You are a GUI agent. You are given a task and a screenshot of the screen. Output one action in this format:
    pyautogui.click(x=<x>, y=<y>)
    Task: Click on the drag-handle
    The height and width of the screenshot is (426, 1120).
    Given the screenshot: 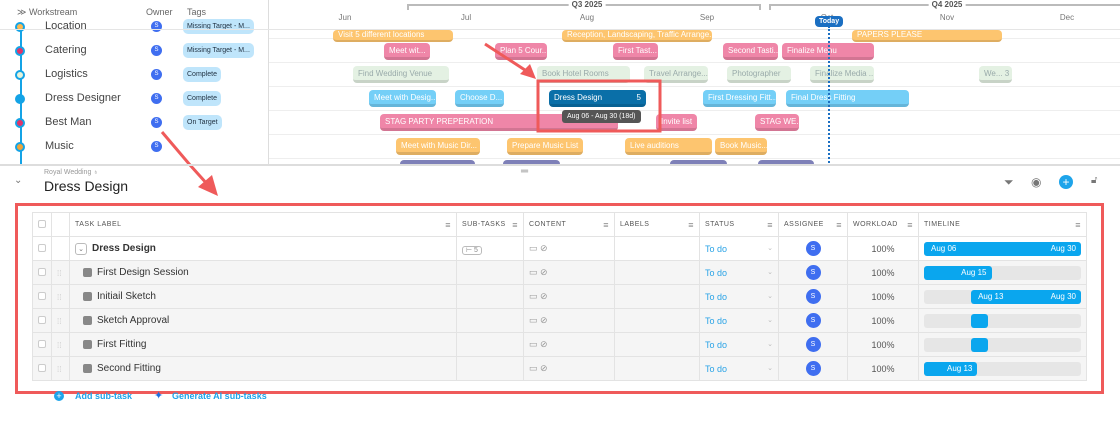 What is the action you would take?
    pyautogui.click(x=60, y=248)
    